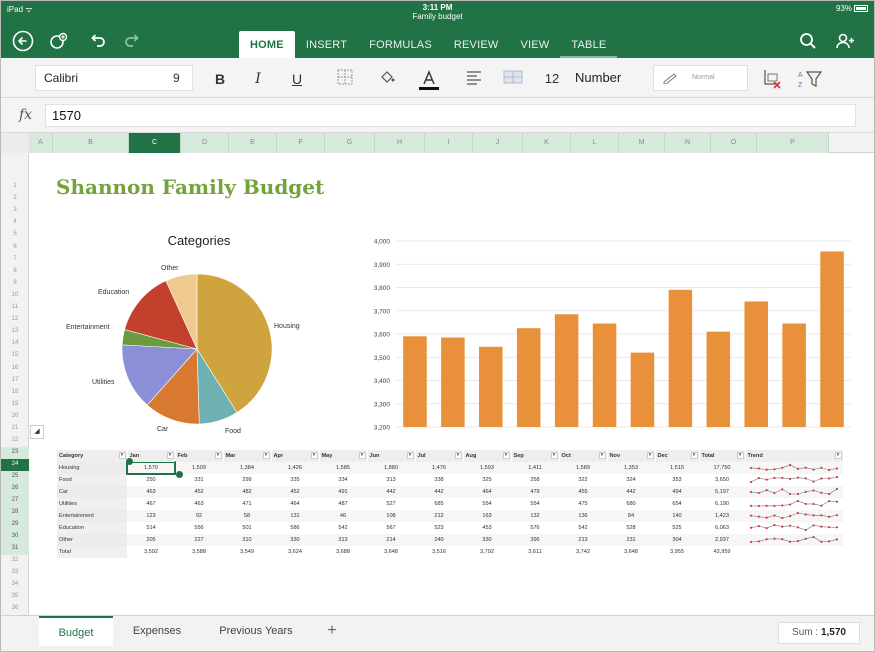 Image resolution: width=875 pixels, height=652 pixels. Describe the element at coordinates (547, 143) in the screenshot. I see `column-header-k: K` at that location.